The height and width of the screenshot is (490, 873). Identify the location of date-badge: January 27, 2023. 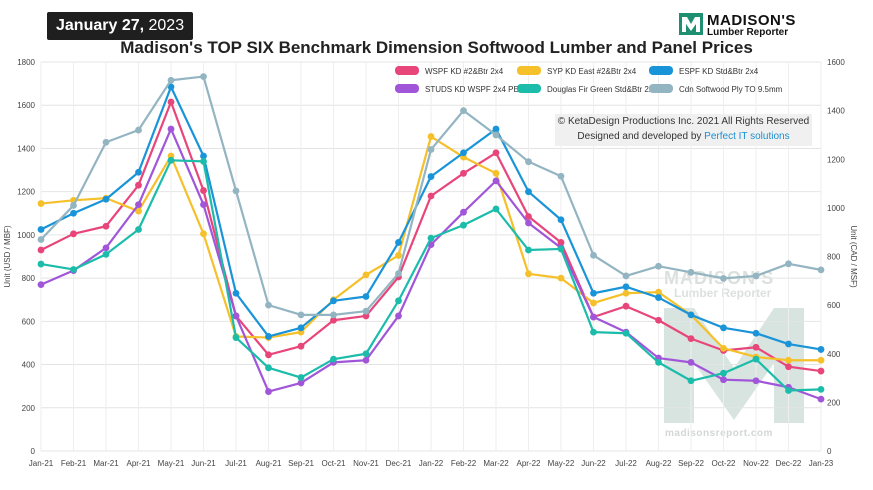
(120, 26).